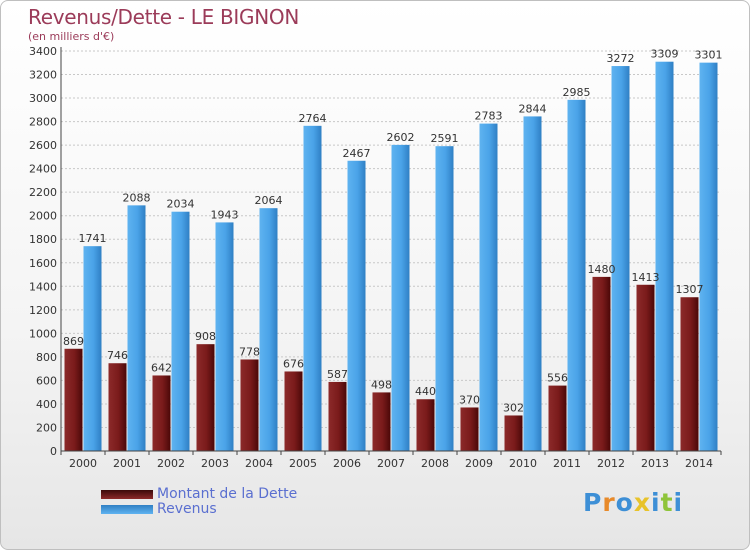  Describe the element at coordinates (391, 463) in the screenshot. I see `x-tick-label: 2007` at that location.